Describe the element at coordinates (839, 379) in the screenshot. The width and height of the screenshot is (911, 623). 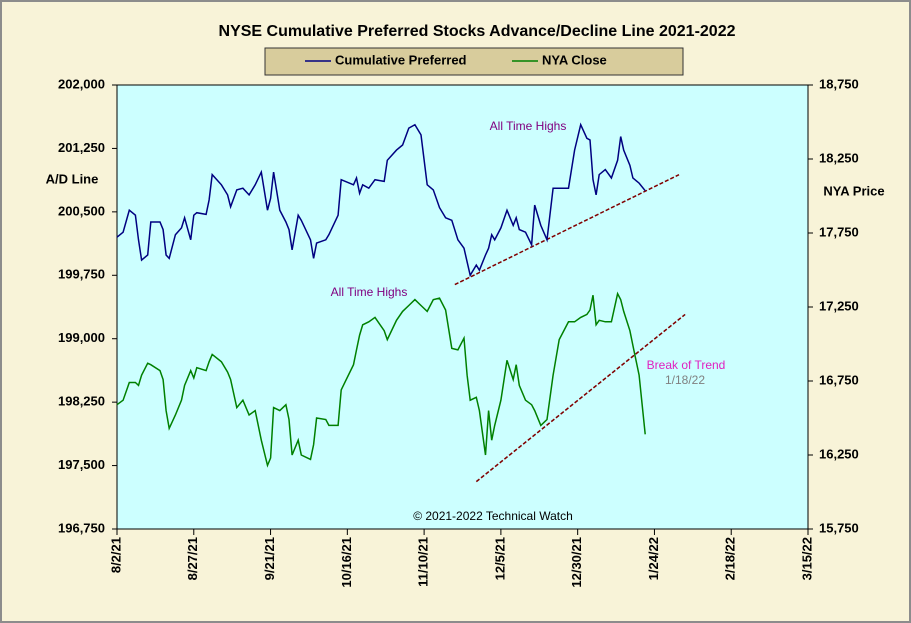
I see `y2-tick-label: 16,750` at that location.